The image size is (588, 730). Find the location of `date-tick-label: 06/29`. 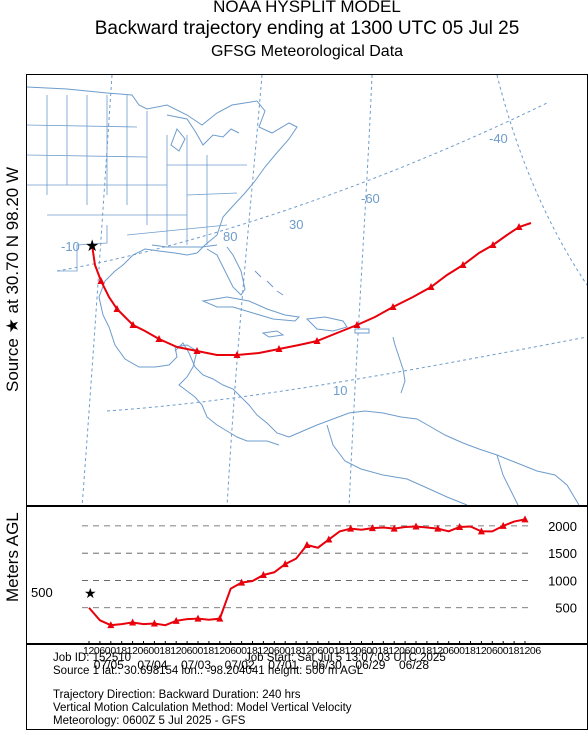

date-tick-label: 06/29 is located at coordinates (370, 665).